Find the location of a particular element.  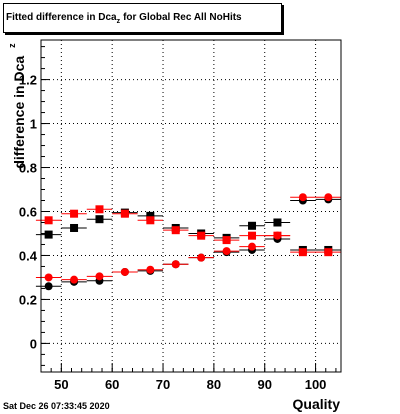

y-tick-label: 0.6 is located at coordinates (28, 211).